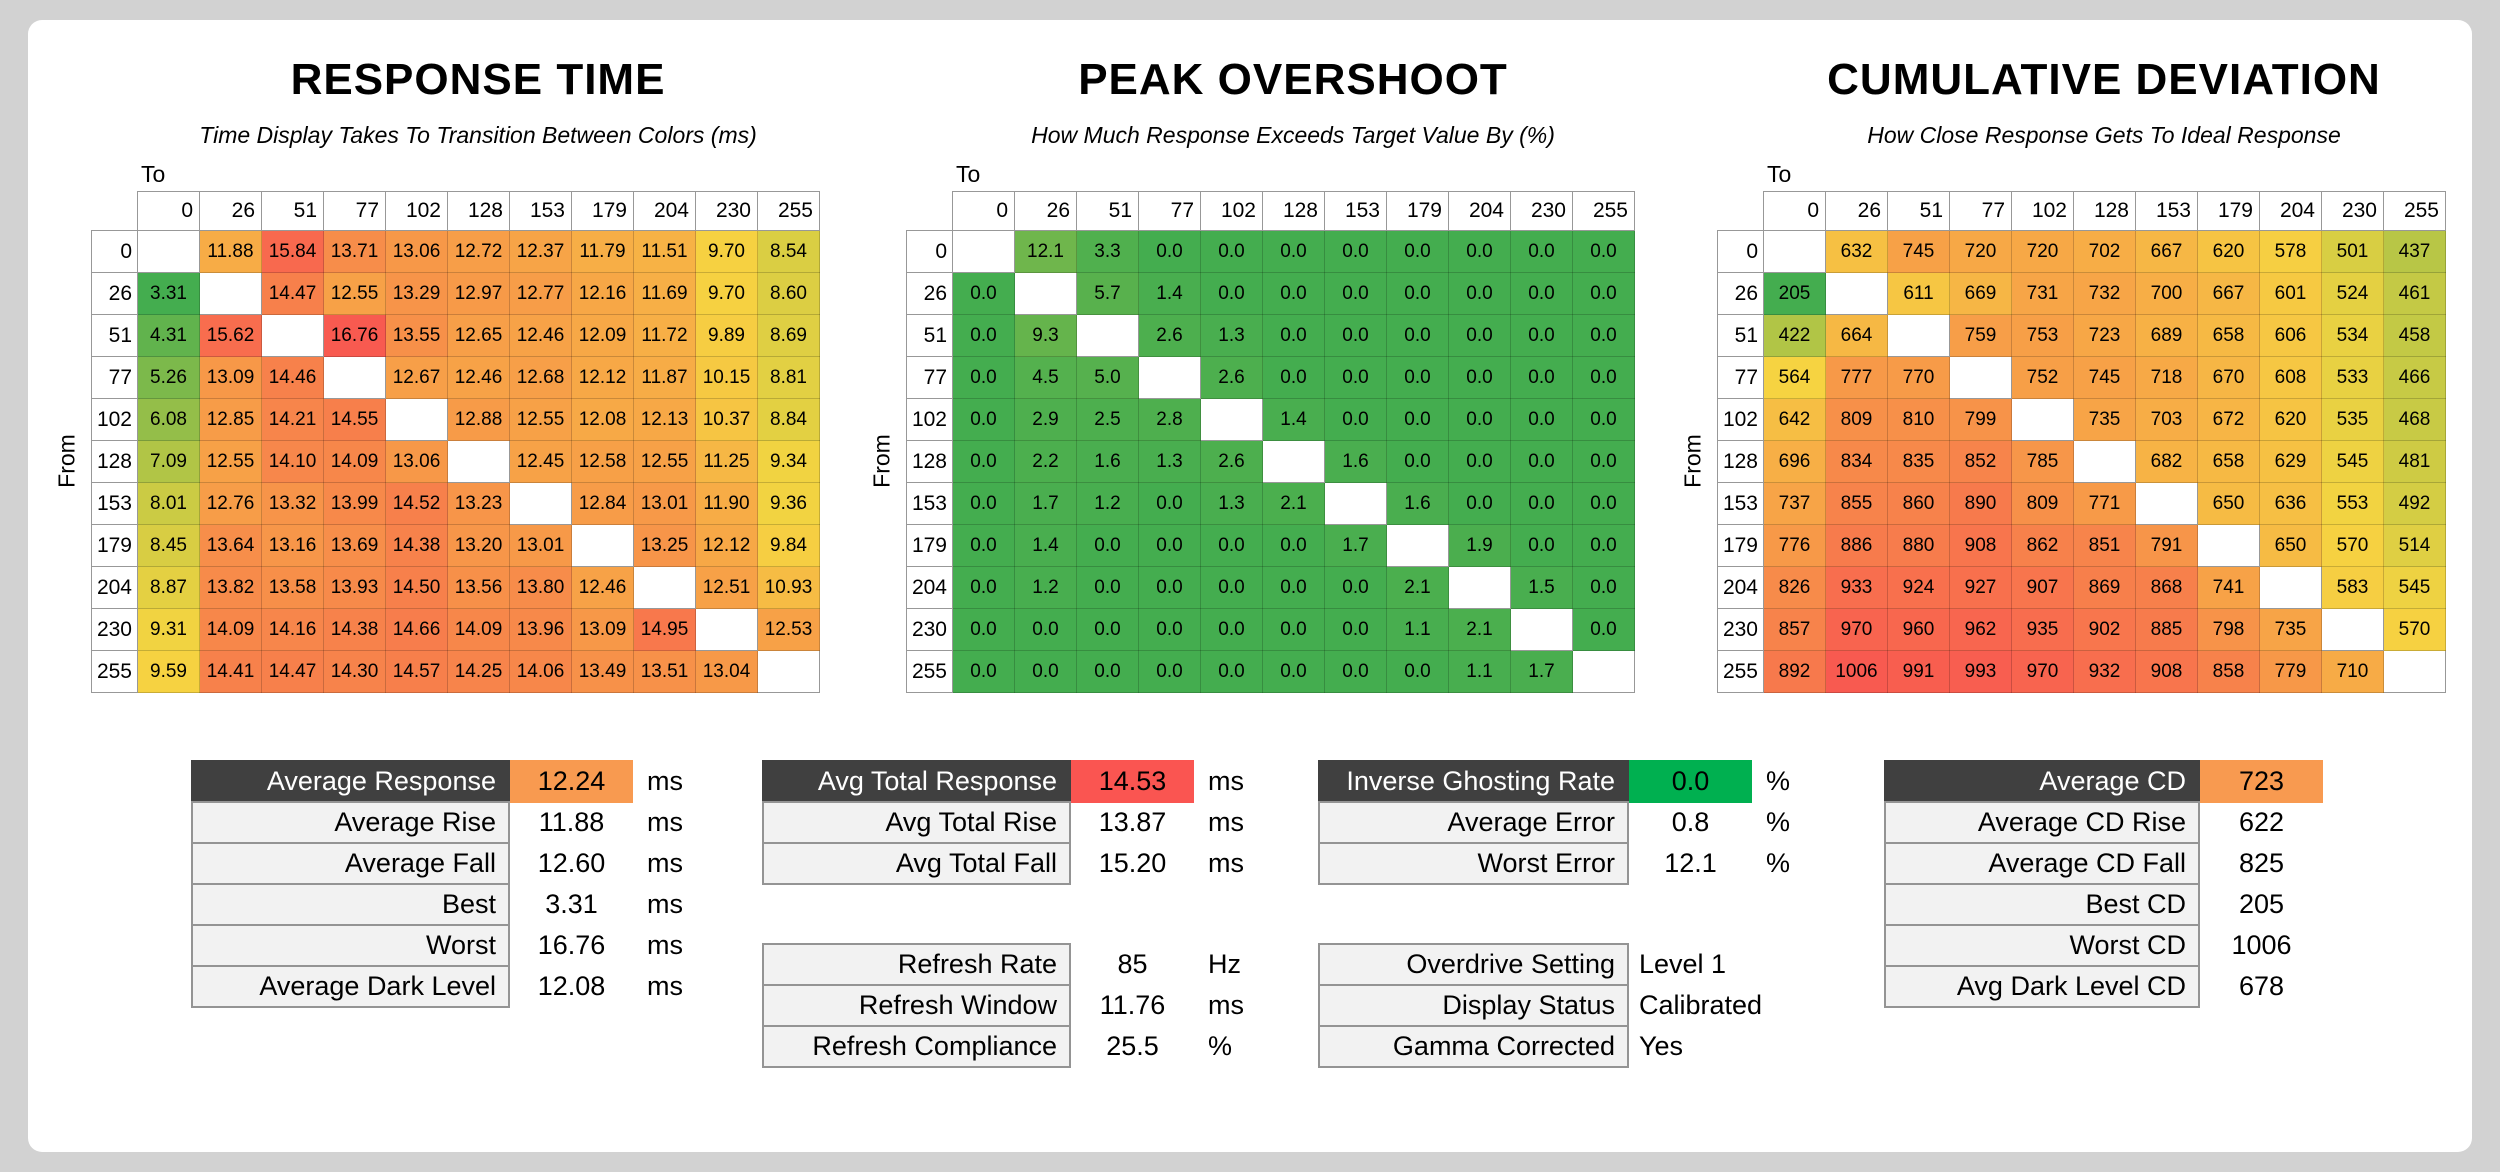 The image size is (2500, 1172). Describe the element at coordinates (1554, 964) in the screenshot. I see `stat-row: Overdrive Setting Level 1` at that location.